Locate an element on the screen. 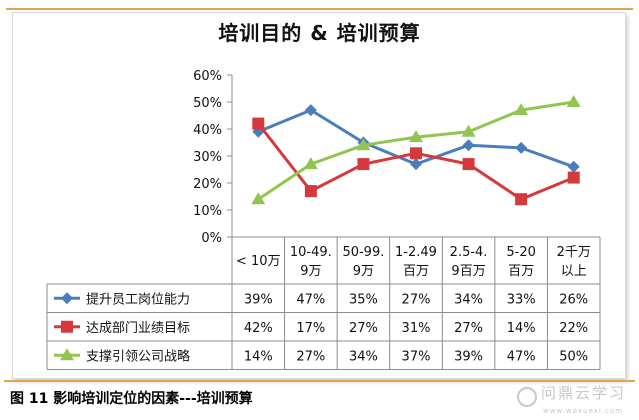 This screenshot has width=639, height=420. data-label: 26% is located at coordinates (573, 299).